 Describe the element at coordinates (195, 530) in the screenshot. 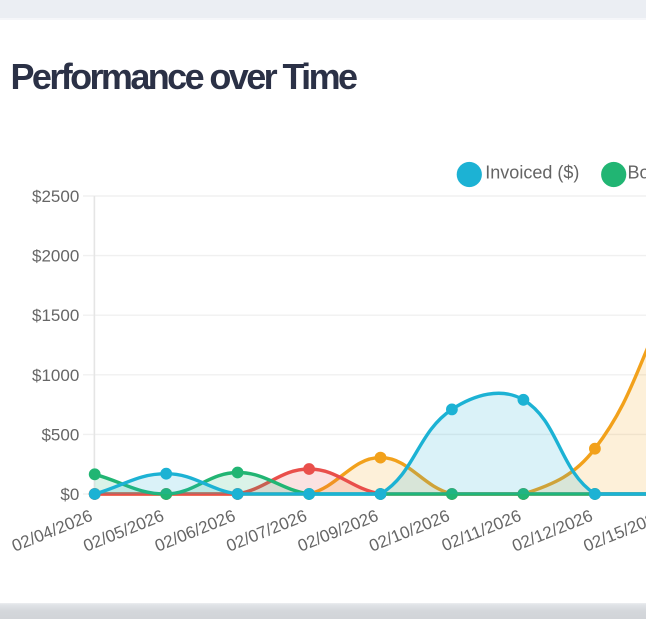

I see `svg-text: 02/06/2026` at that location.